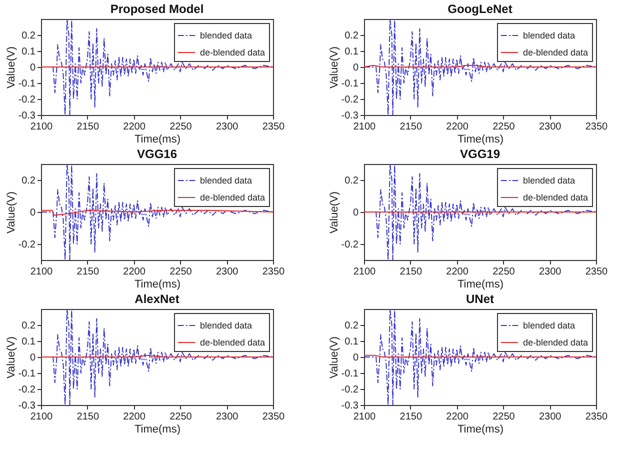 The height and width of the screenshot is (450, 625). I want to click on chart-title: AlexNet, so click(157, 299).